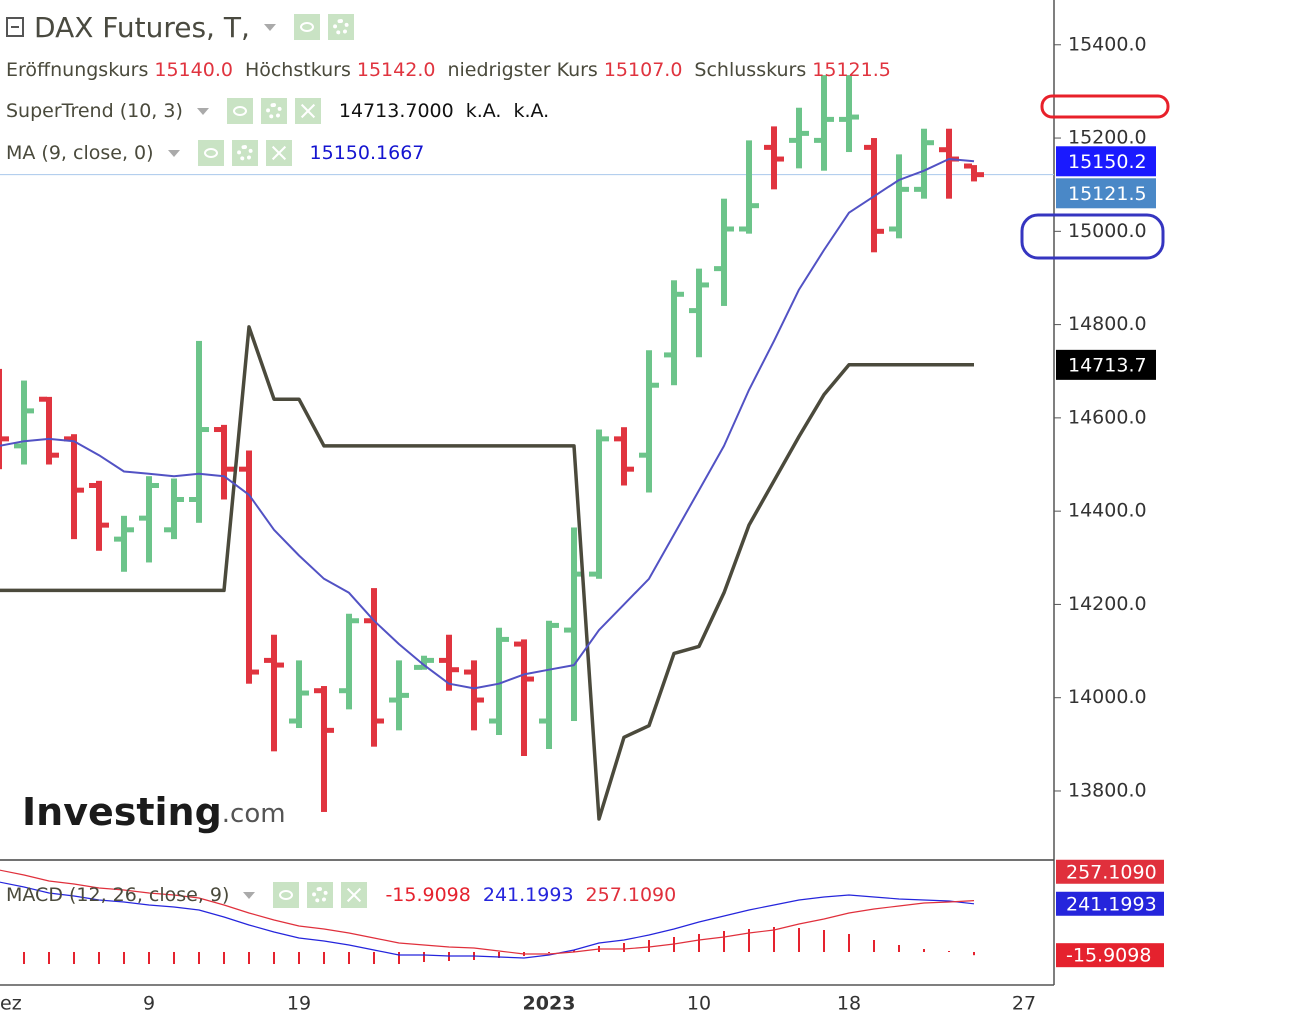  What do you see at coordinates (1107, 511) in the screenshot?
I see `y-tick-label: 14400.0` at bounding box center [1107, 511].